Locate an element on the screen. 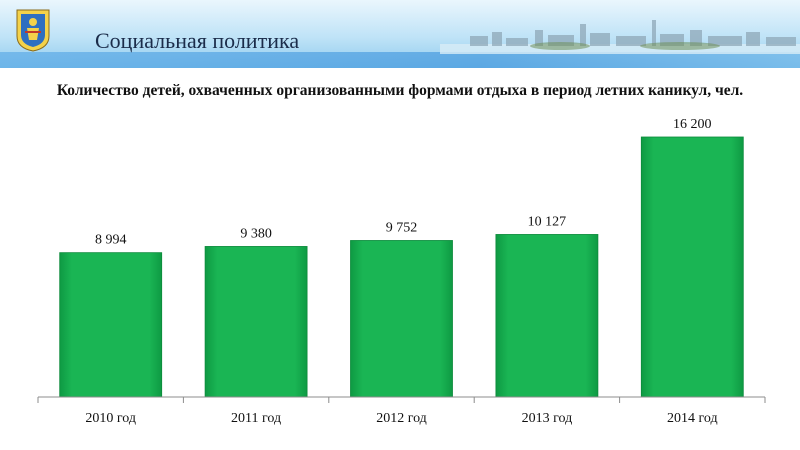  bar-value-label: 8 994 is located at coordinates (111, 240).